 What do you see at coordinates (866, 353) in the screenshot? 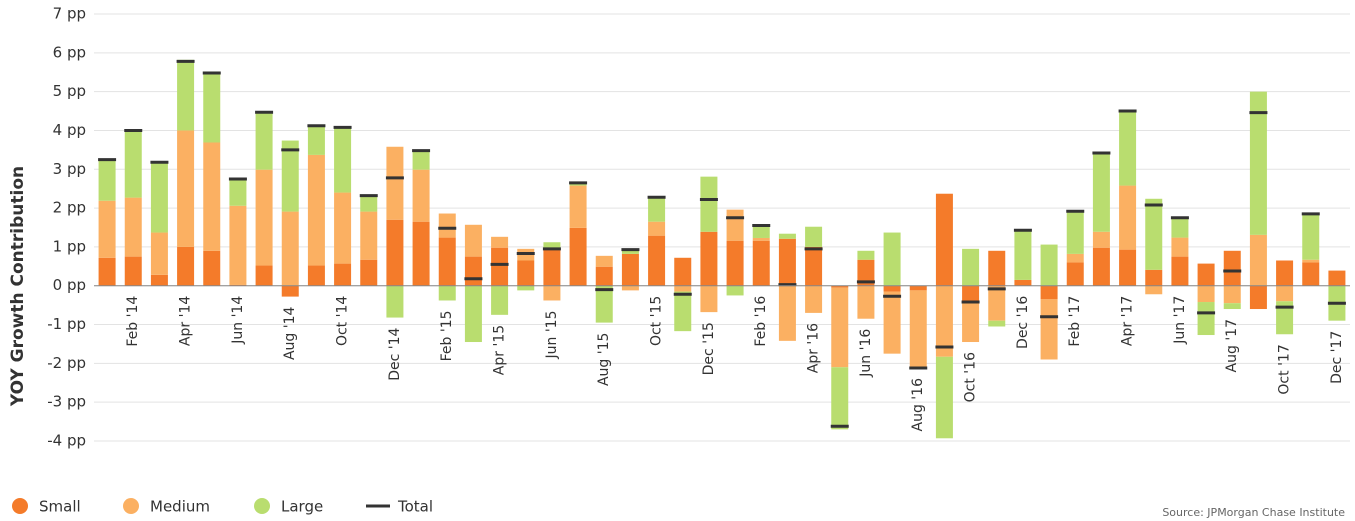
I see `x-tick-label: Jun '16` at bounding box center [866, 353].